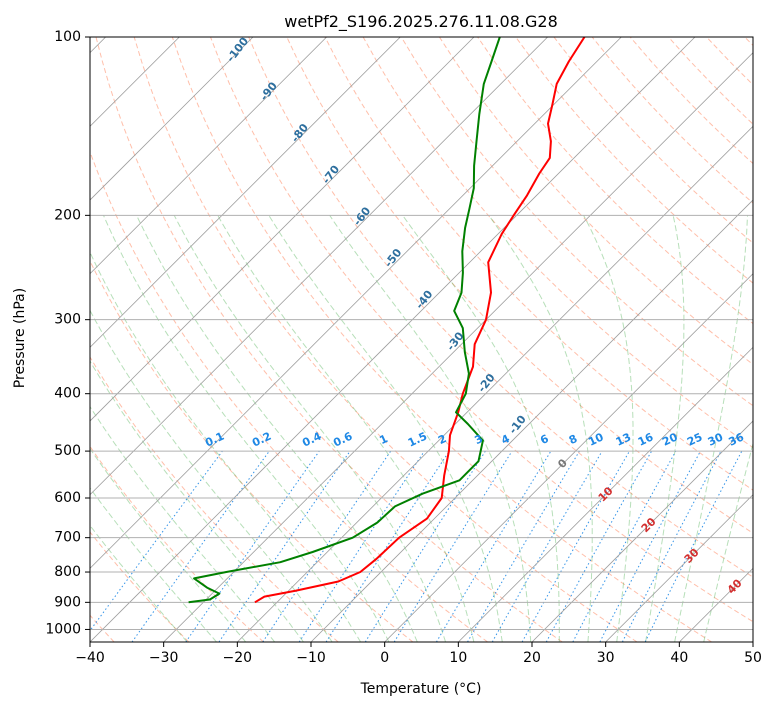 The height and width of the screenshot is (708, 775). Describe the element at coordinates (67, 37) in the screenshot. I see `y-tick-label: 100` at that location.